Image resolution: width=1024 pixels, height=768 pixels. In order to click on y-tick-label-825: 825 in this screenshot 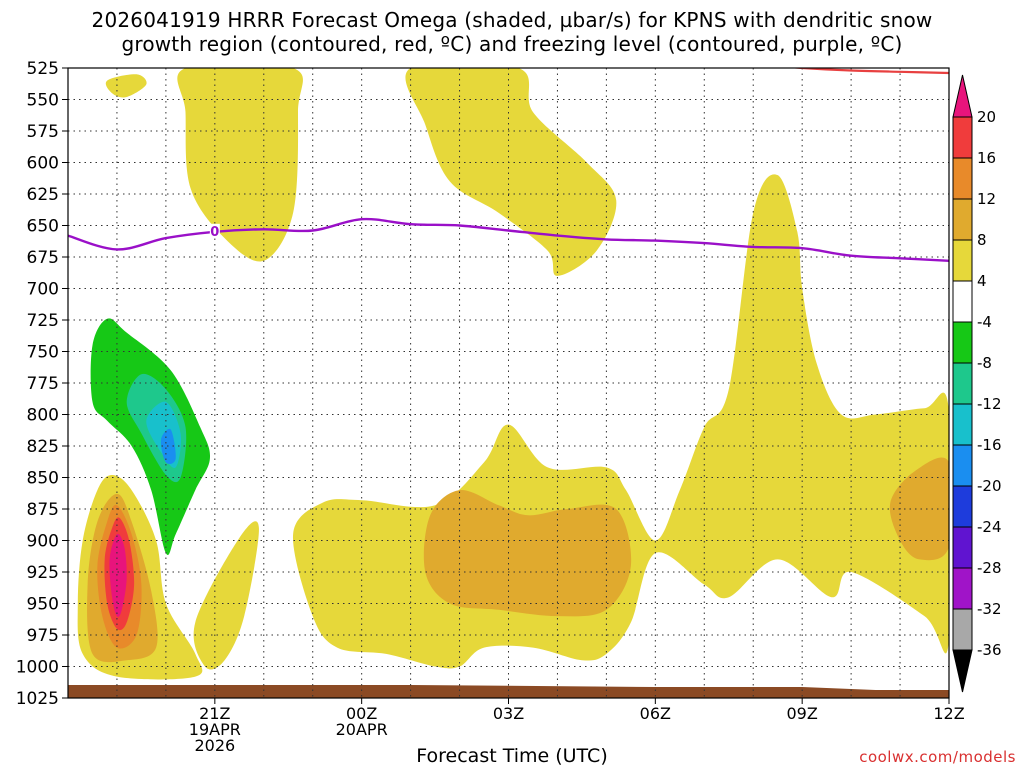, I will do `click(43, 447)`.